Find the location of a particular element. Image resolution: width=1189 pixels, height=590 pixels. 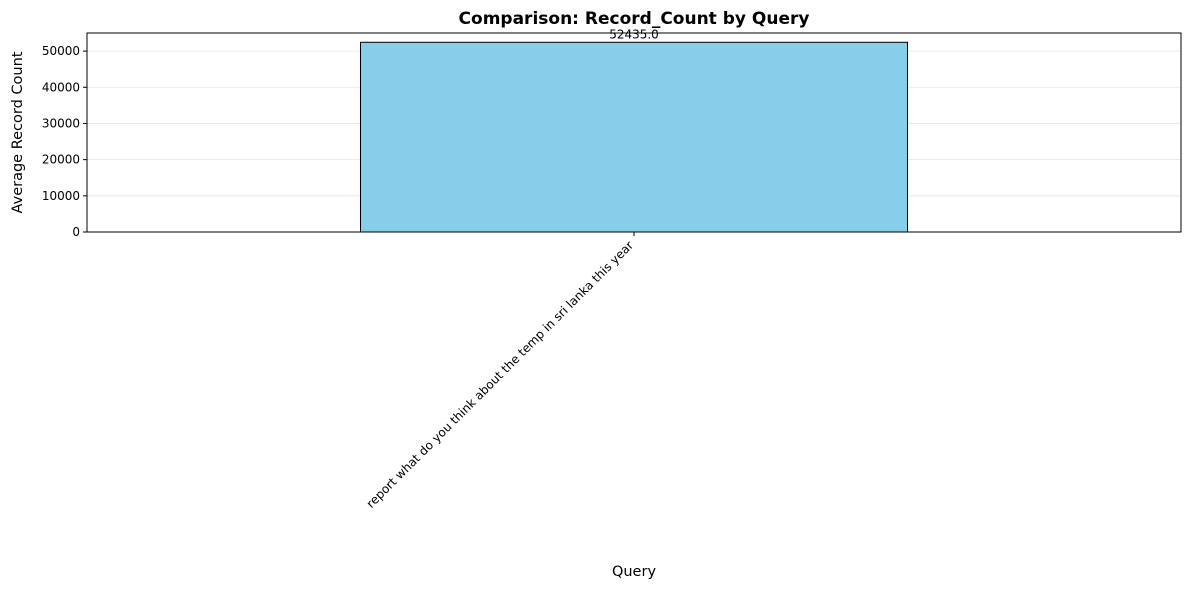

value-labels: 52435.0 is located at coordinates (634, 34).